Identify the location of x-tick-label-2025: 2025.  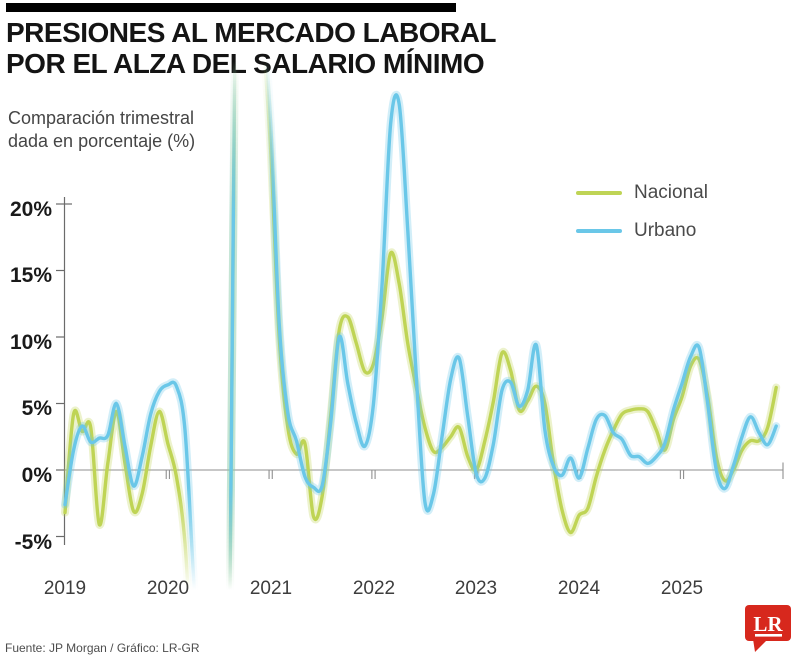
(682, 588).